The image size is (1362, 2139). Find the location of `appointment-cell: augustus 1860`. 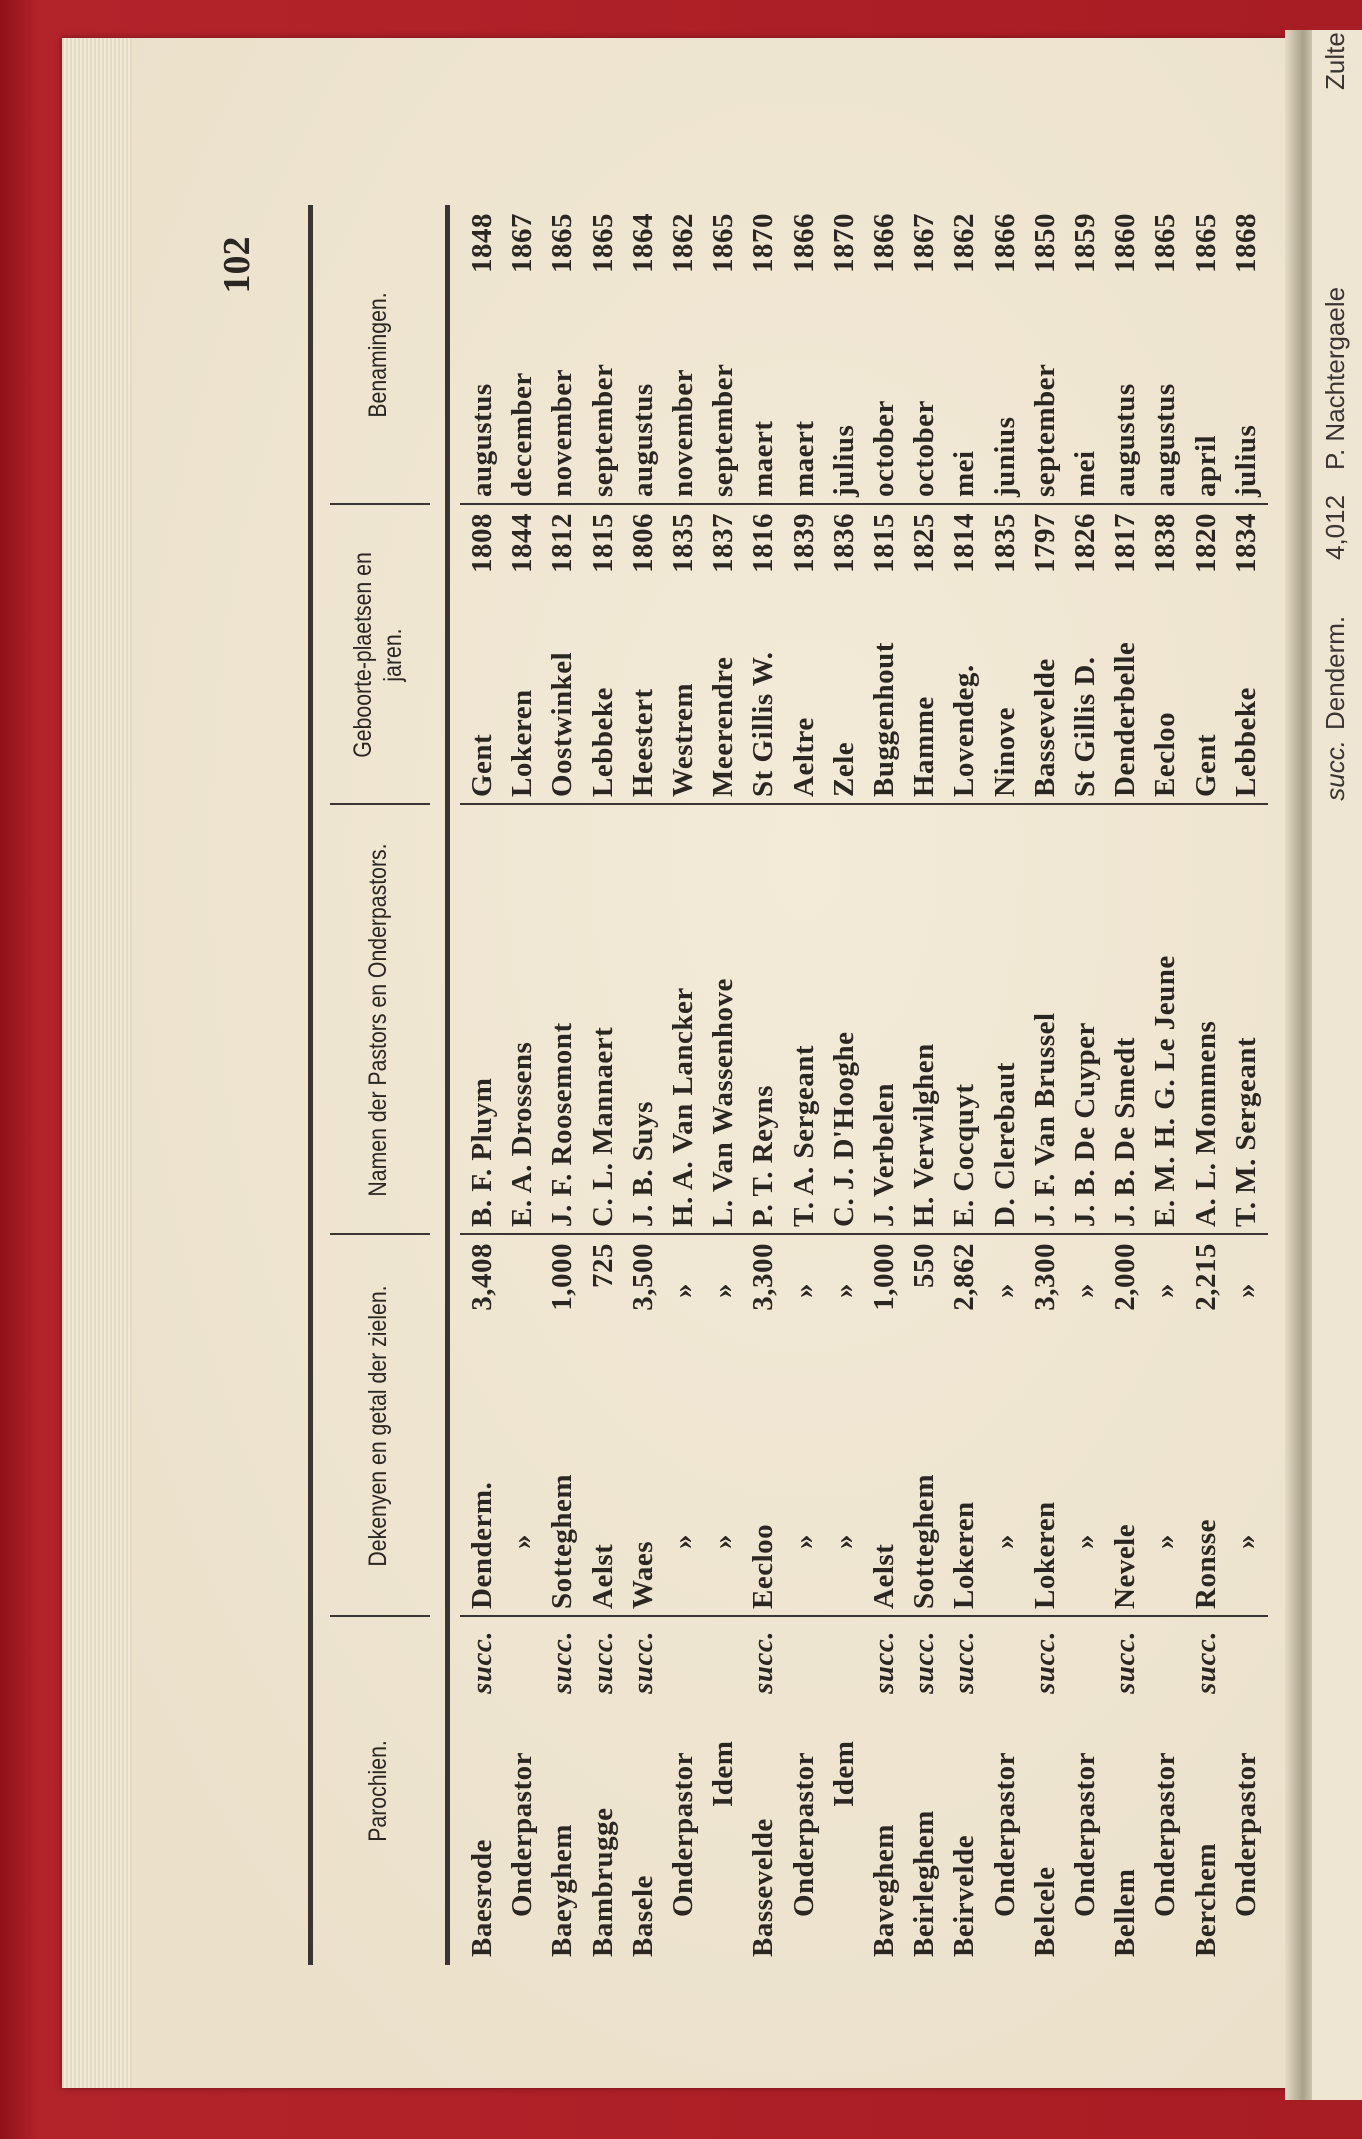

appointment-cell: augustus 1860 is located at coordinates (1125, 355).